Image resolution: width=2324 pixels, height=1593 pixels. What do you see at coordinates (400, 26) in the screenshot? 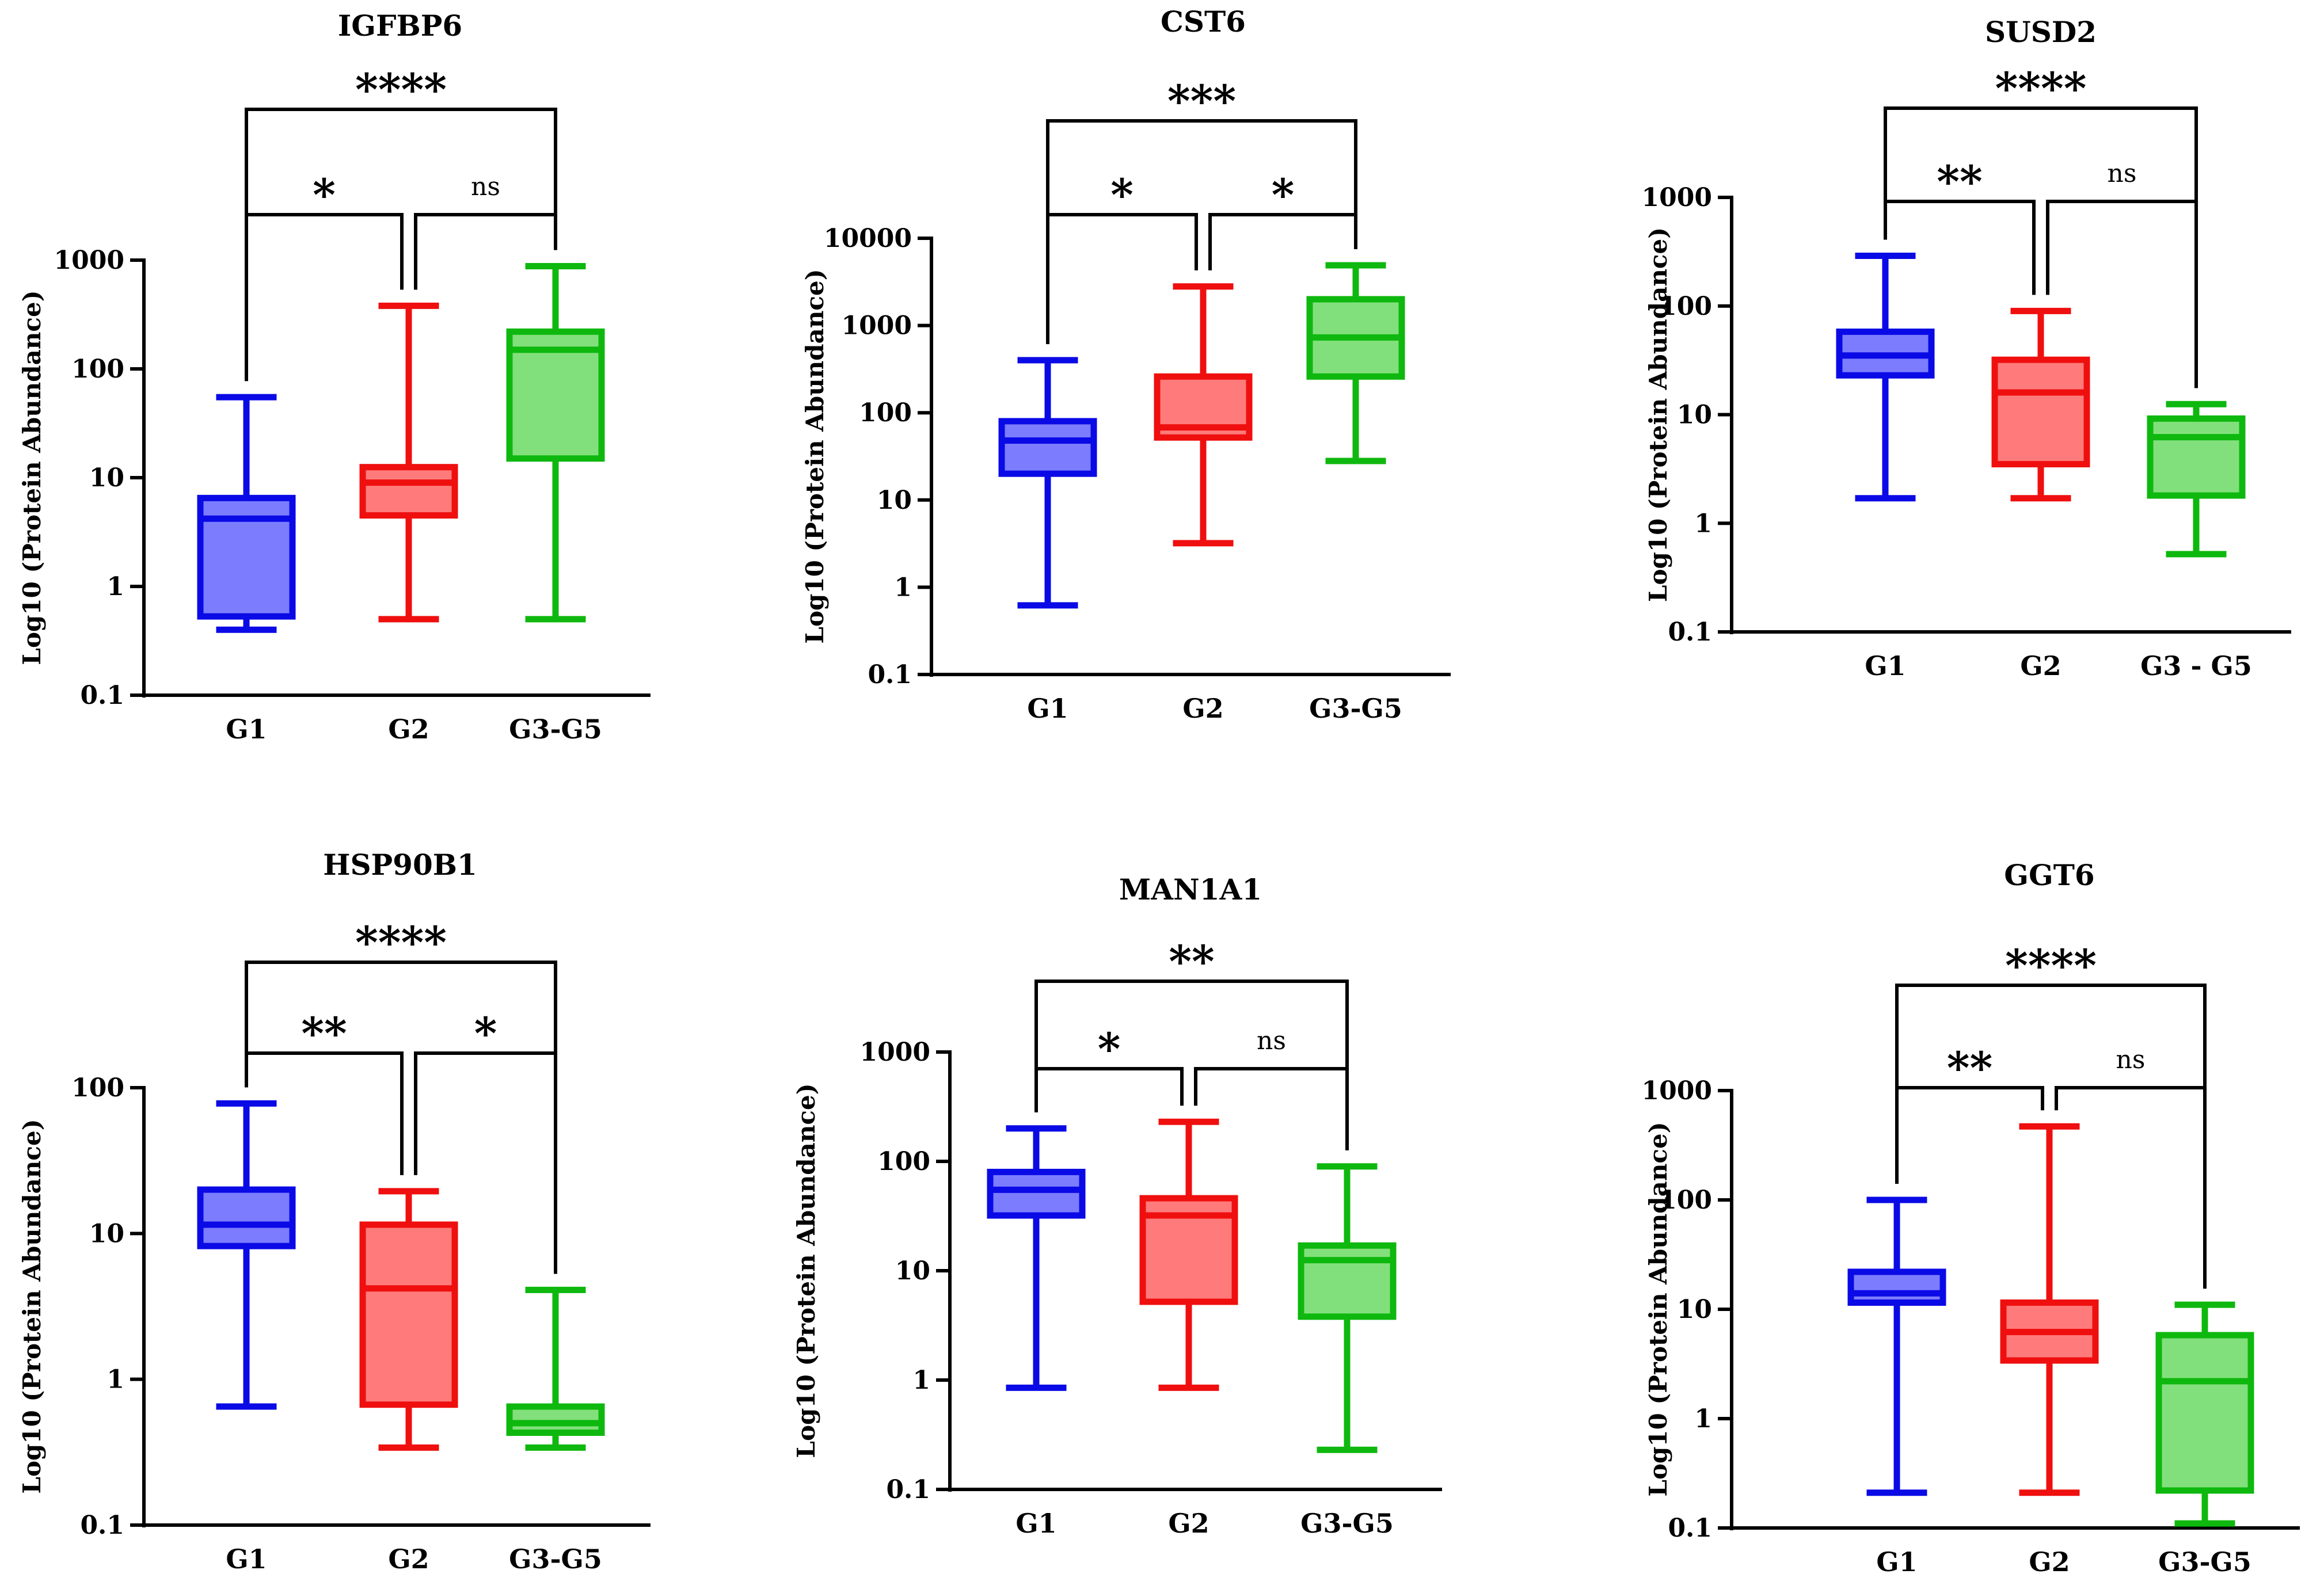
I see `chart-title: IGFBP6` at bounding box center [400, 26].